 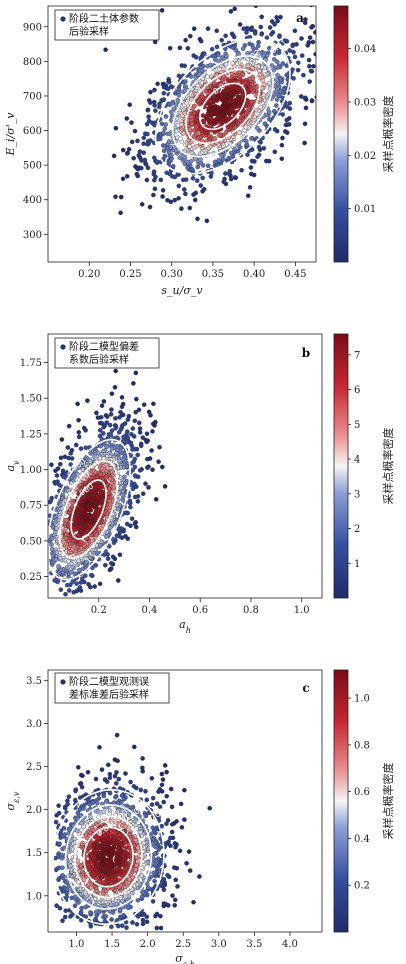 What do you see at coordinates (200, 610) in the screenshot?
I see `x-tick-label: 0.6` at bounding box center [200, 610].